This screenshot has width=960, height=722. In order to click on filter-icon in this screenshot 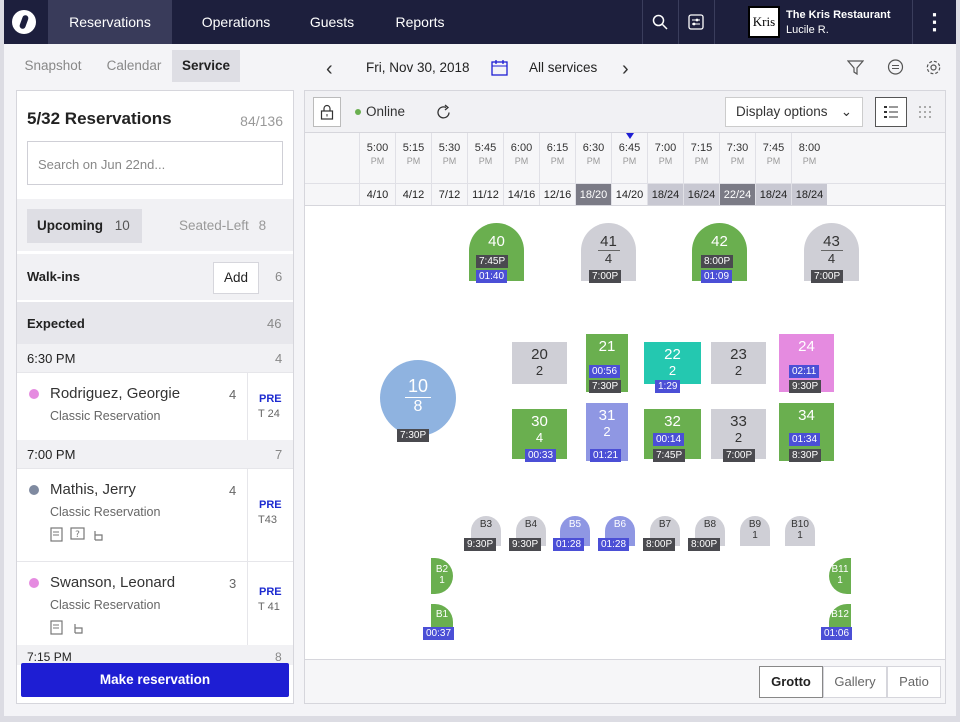, I will do `click(855, 67)`.